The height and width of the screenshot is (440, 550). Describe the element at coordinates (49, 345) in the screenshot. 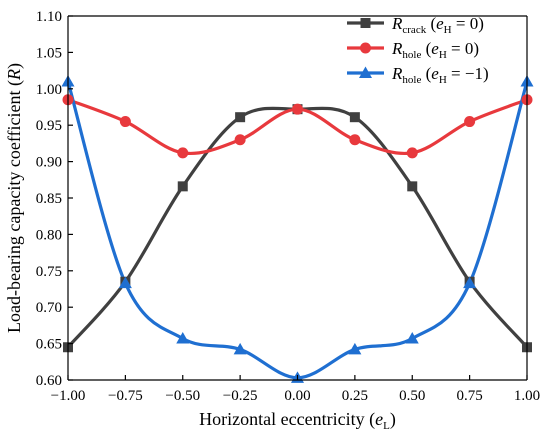

I see `y-tick-label-1: 0.65` at that location.